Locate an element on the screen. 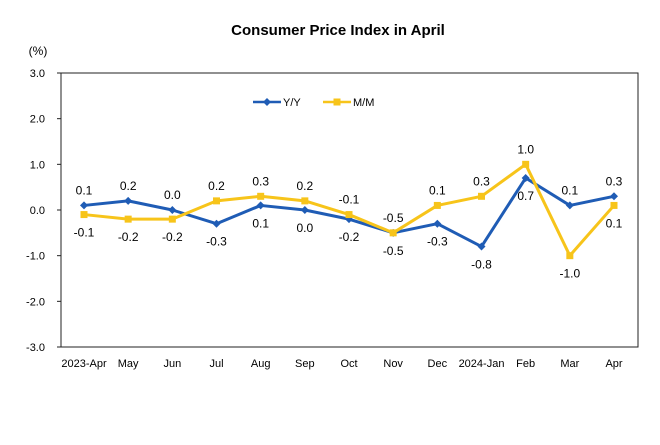 This screenshot has height=445, width=660. y-axis-unit: (%) is located at coordinates (38, 51).